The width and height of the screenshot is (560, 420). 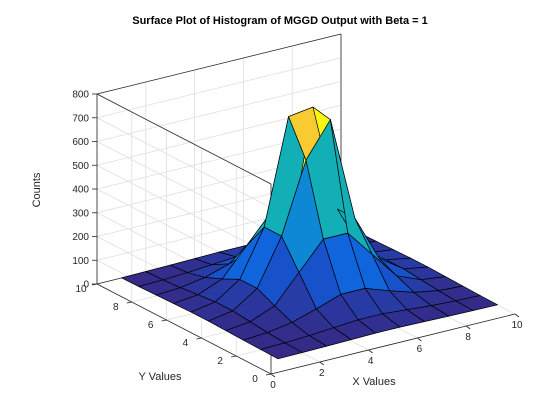 I want to click on y-tick-label: 2, so click(x=220, y=361).